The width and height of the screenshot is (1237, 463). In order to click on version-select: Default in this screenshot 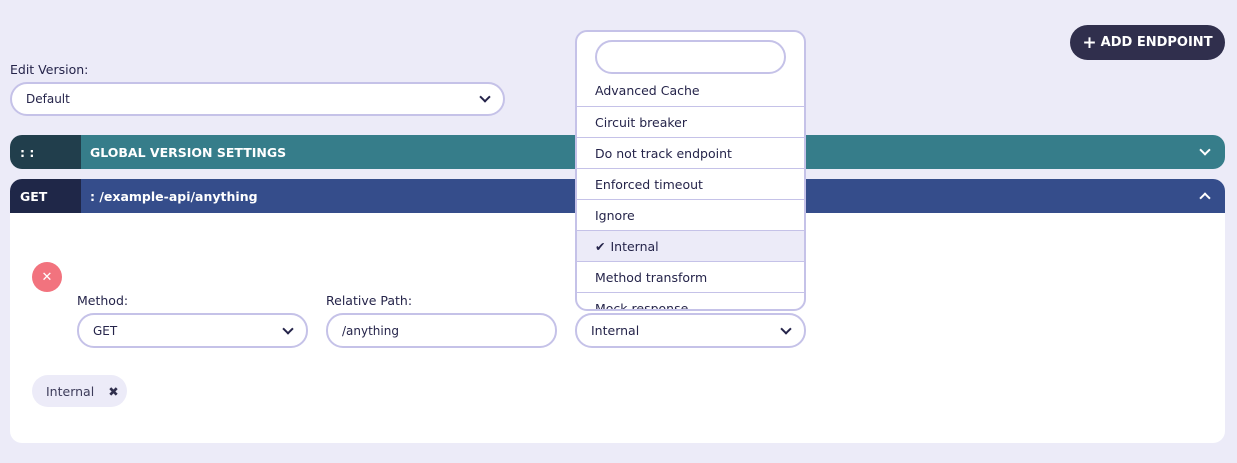, I will do `click(257, 99)`.